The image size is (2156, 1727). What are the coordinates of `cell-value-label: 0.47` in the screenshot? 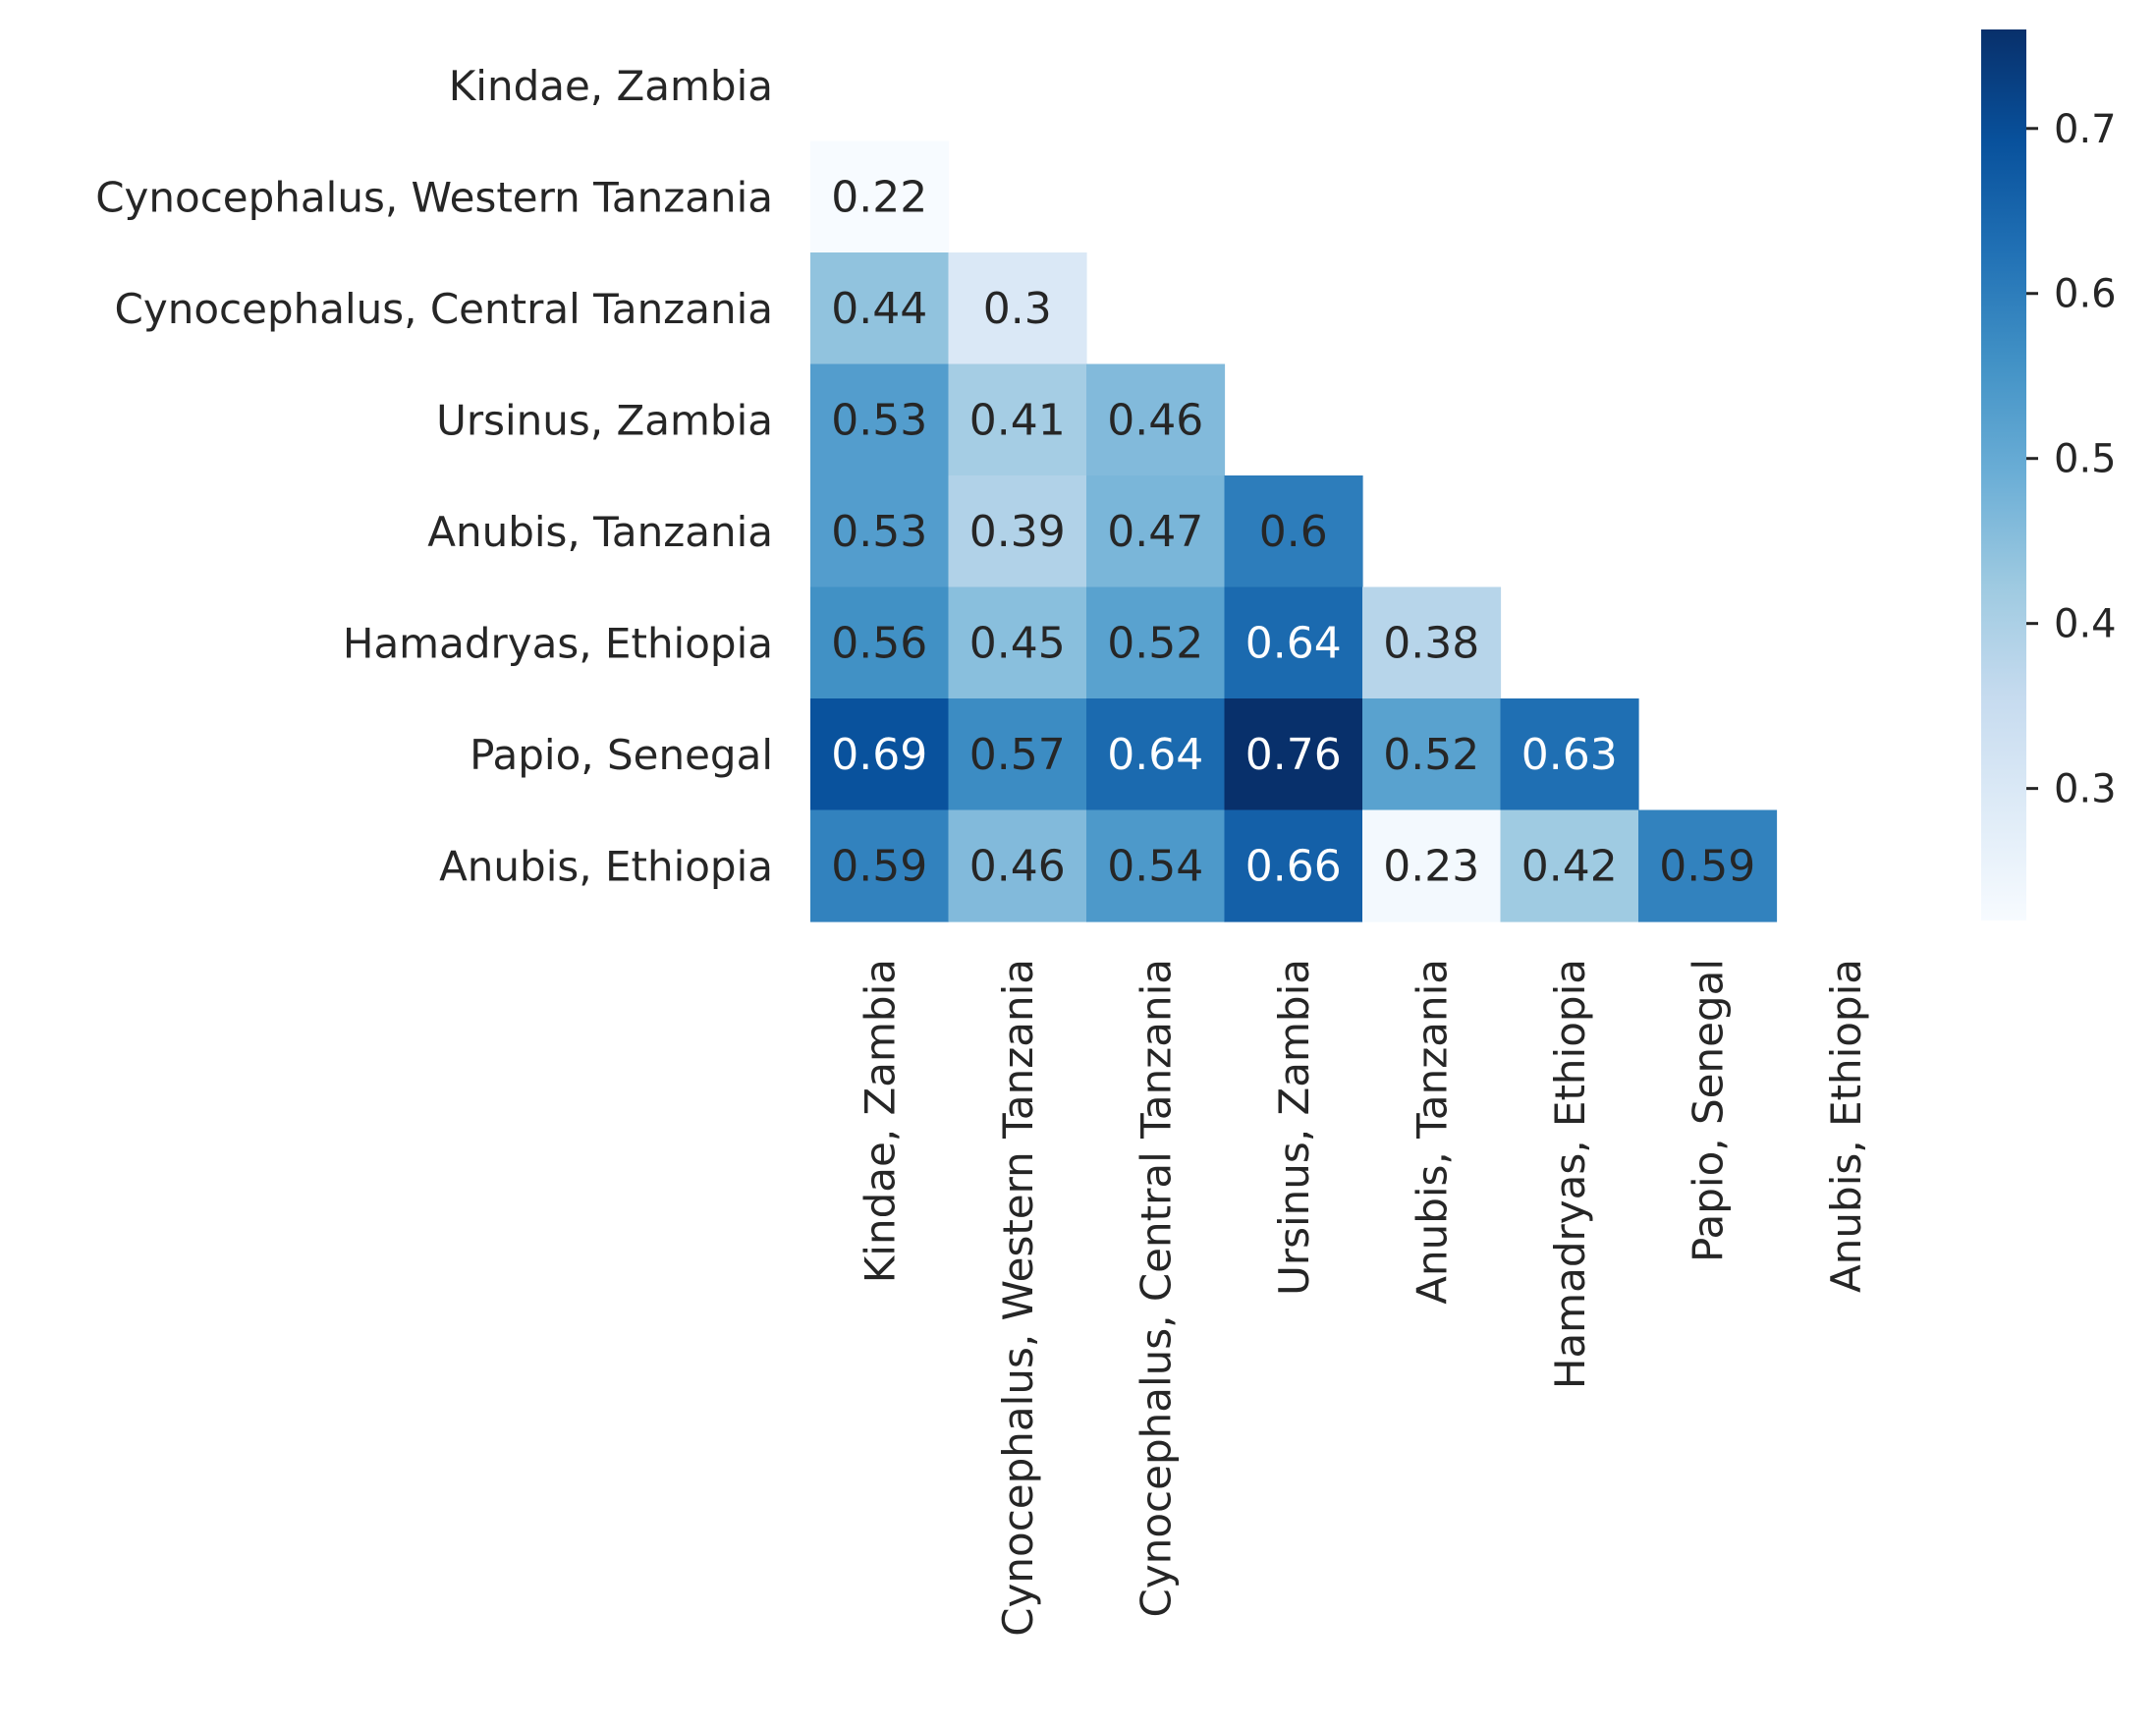 It's located at (1155, 532).